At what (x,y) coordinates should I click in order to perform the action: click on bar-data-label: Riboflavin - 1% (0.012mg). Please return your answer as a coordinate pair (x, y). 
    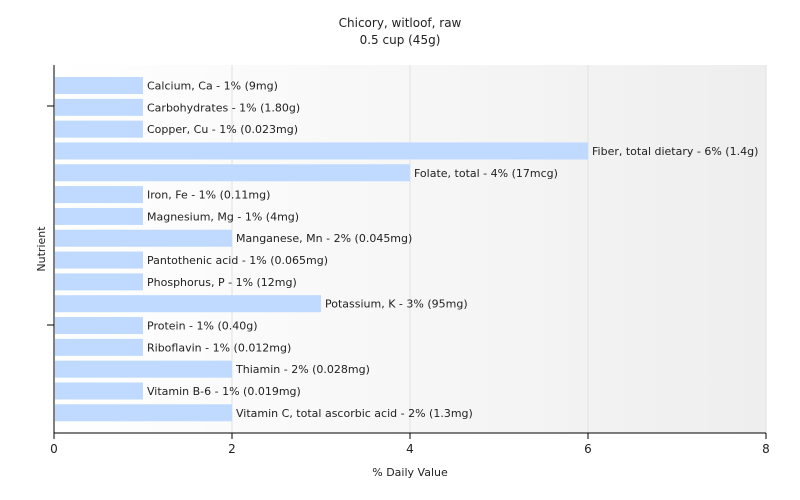
    Looking at the image, I should click on (219, 347).